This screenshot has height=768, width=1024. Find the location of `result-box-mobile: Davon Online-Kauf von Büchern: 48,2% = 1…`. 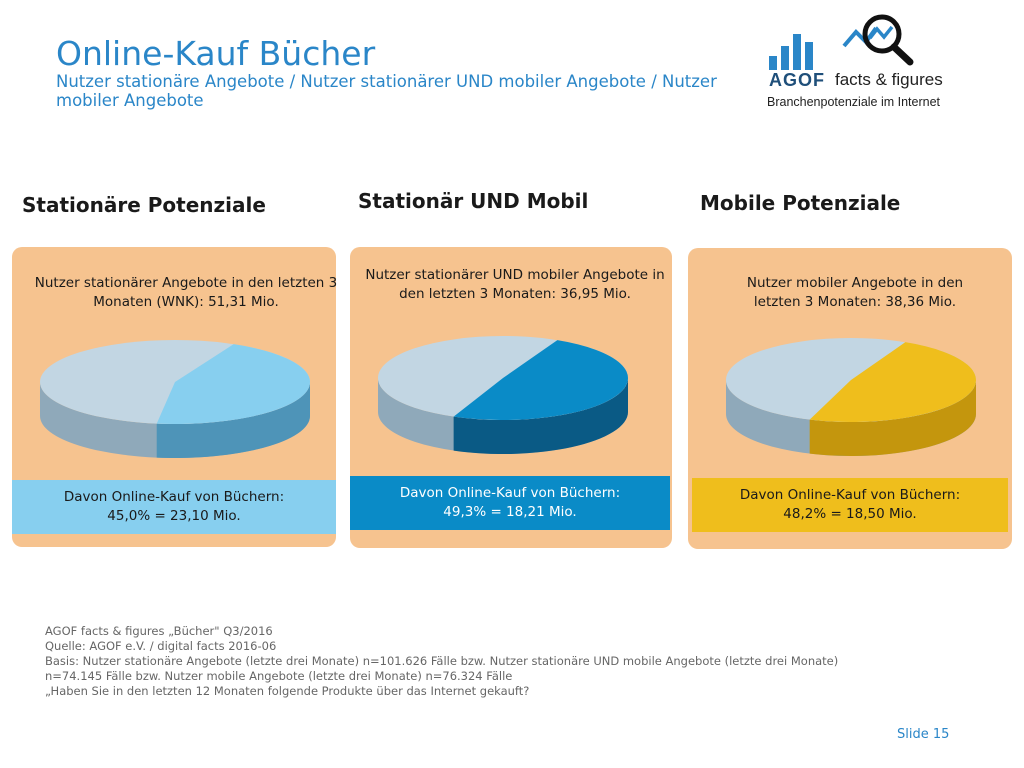

result-box-mobile: Davon Online-Kauf von Büchern: 48,2% = 1… is located at coordinates (850, 505).